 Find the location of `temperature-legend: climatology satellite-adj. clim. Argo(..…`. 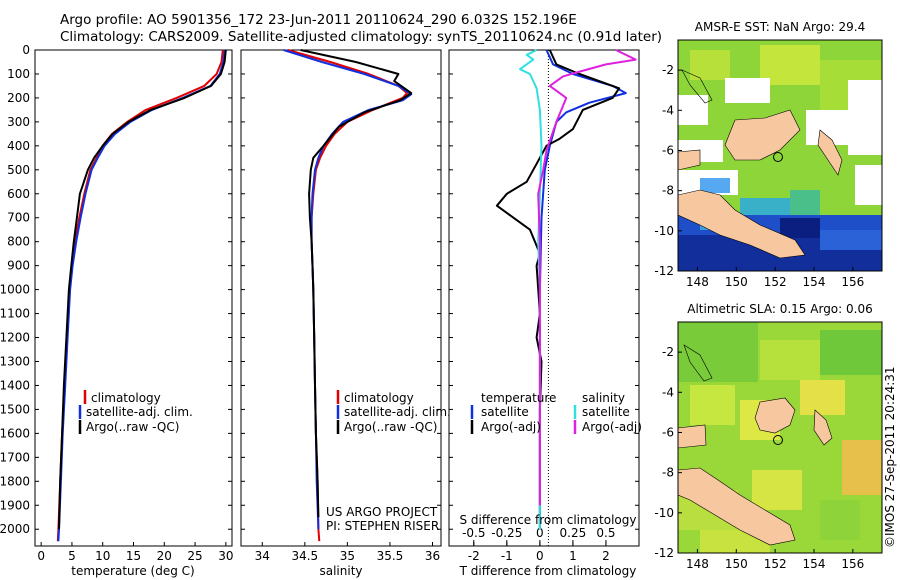

temperature-legend: climatology satellite-adj. clim. Argo(..… is located at coordinates (135, 412).